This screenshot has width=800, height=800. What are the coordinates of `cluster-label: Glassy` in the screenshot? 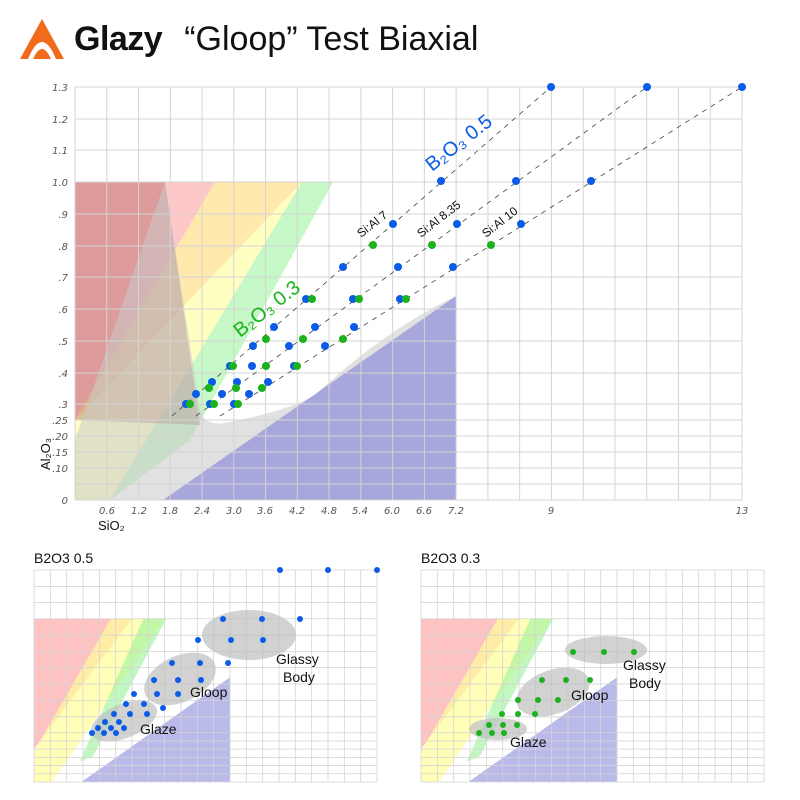 It's located at (644, 665).